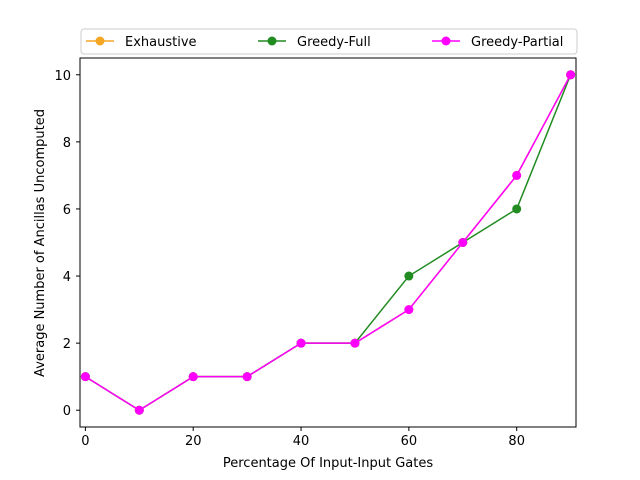 The height and width of the screenshot is (480, 640). What do you see at coordinates (516, 441) in the screenshot?
I see `x-tick-label-80: 80` at bounding box center [516, 441].